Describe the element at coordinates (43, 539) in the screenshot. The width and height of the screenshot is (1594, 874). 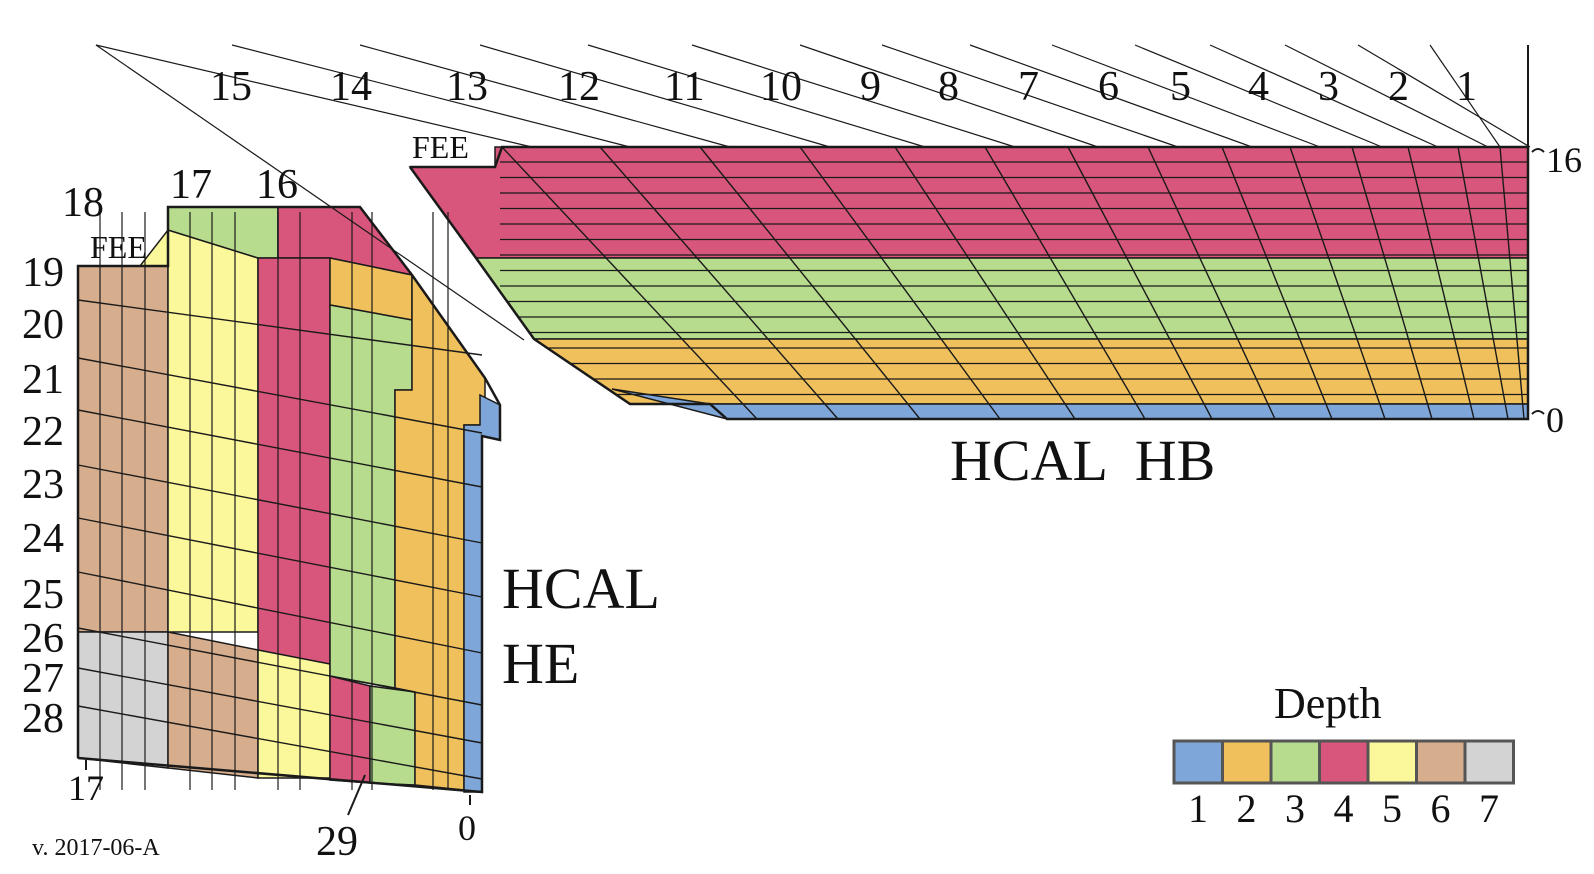
I see `he-tower-label: 24` at that location.